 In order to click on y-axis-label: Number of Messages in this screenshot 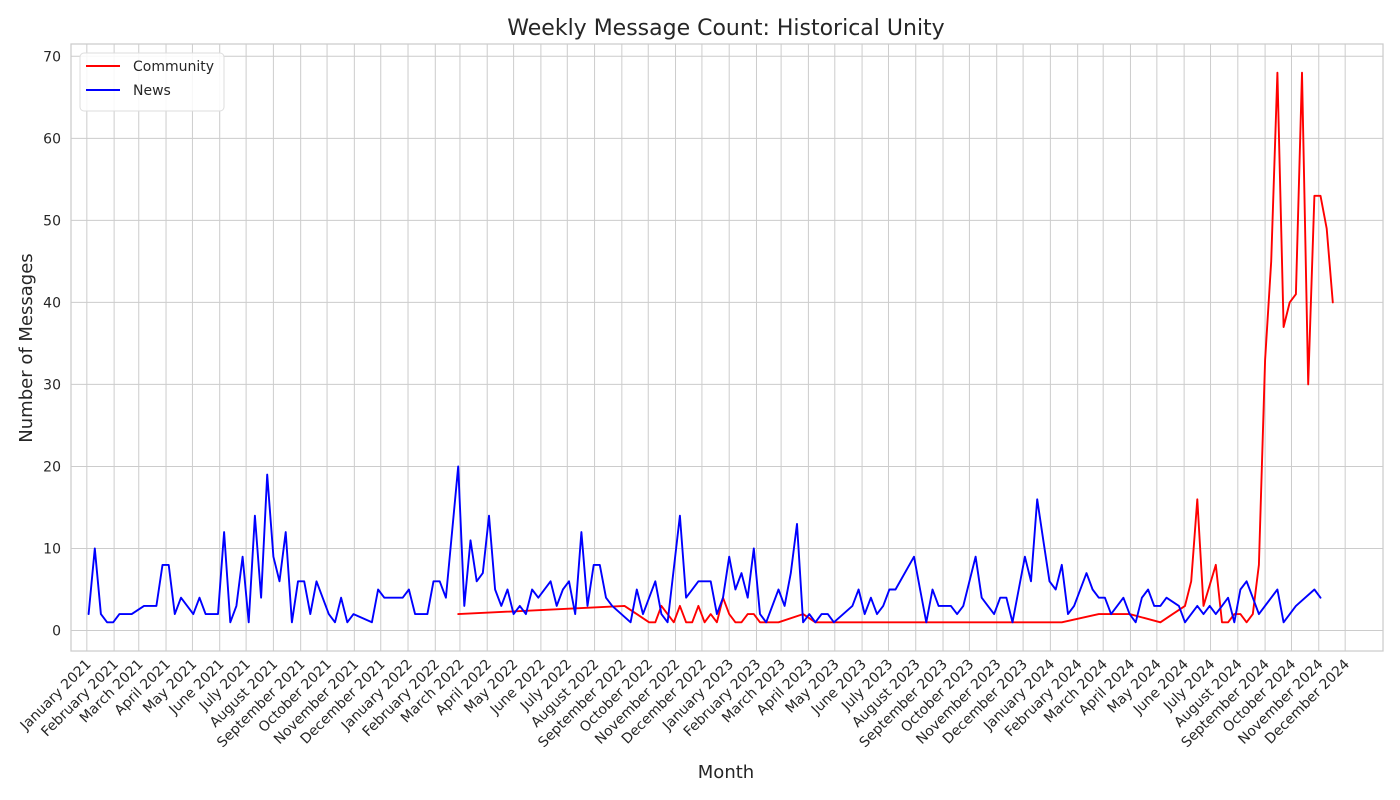, I will do `click(26, 347)`.